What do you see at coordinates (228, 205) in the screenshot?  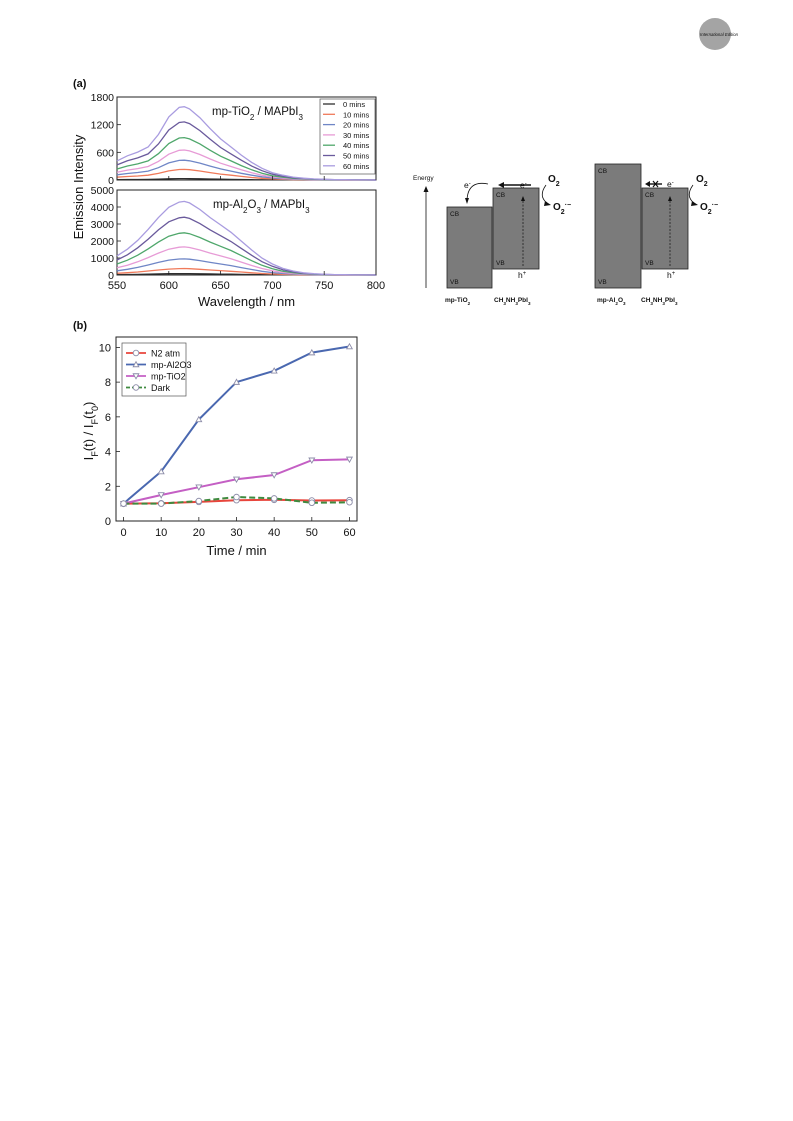 I see `bottom-chart-title-part: mp-Al` at bounding box center [228, 205].